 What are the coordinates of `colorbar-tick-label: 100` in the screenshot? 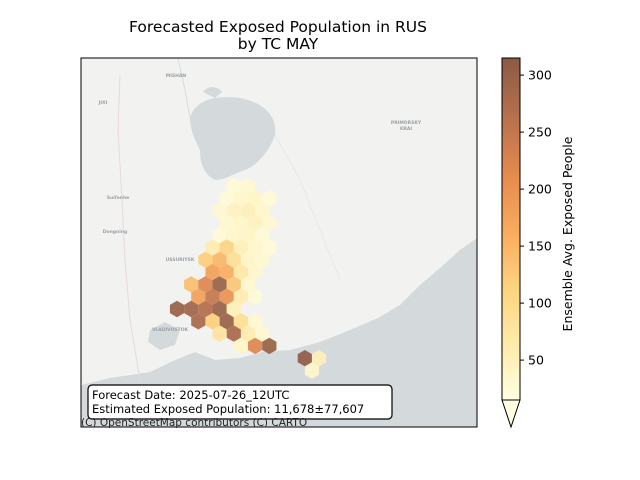 It's located at (540, 303).